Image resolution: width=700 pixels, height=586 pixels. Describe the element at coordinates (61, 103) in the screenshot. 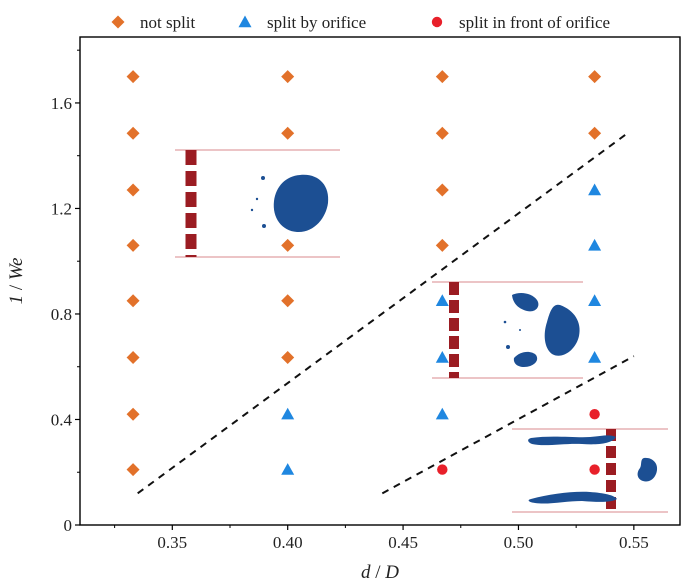

I see `y-tick-label: 1.6` at that location.